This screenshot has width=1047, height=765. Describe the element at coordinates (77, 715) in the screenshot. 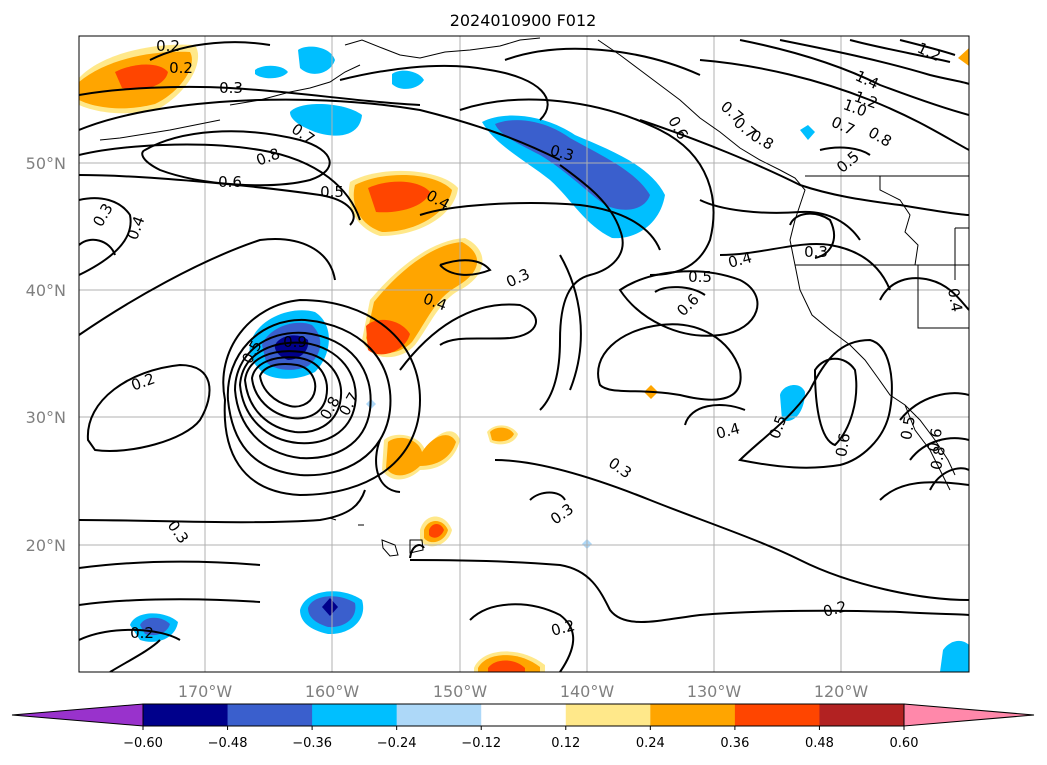

I see `colorbar-extend-min` at that location.